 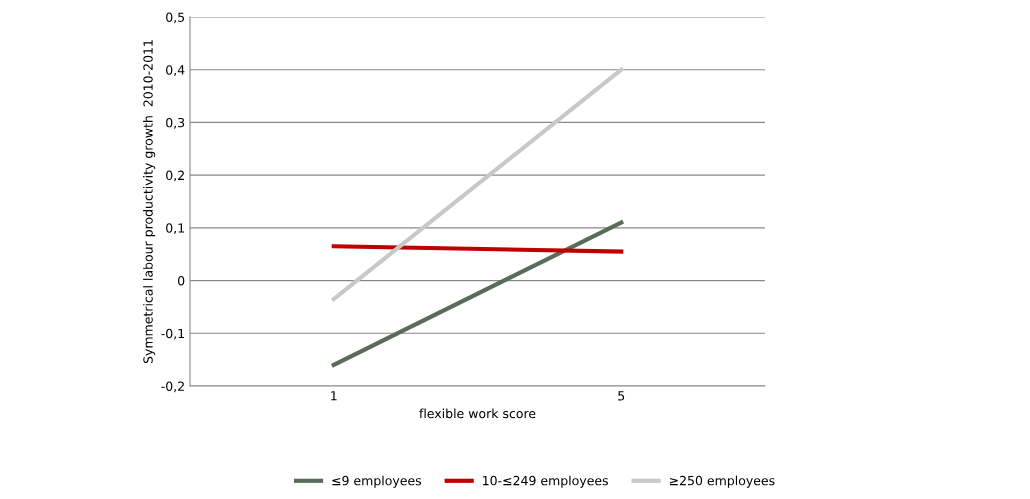 What do you see at coordinates (545, 481) in the screenshot?
I see `legend-label: 10-≤249 employees` at bounding box center [545, 481].